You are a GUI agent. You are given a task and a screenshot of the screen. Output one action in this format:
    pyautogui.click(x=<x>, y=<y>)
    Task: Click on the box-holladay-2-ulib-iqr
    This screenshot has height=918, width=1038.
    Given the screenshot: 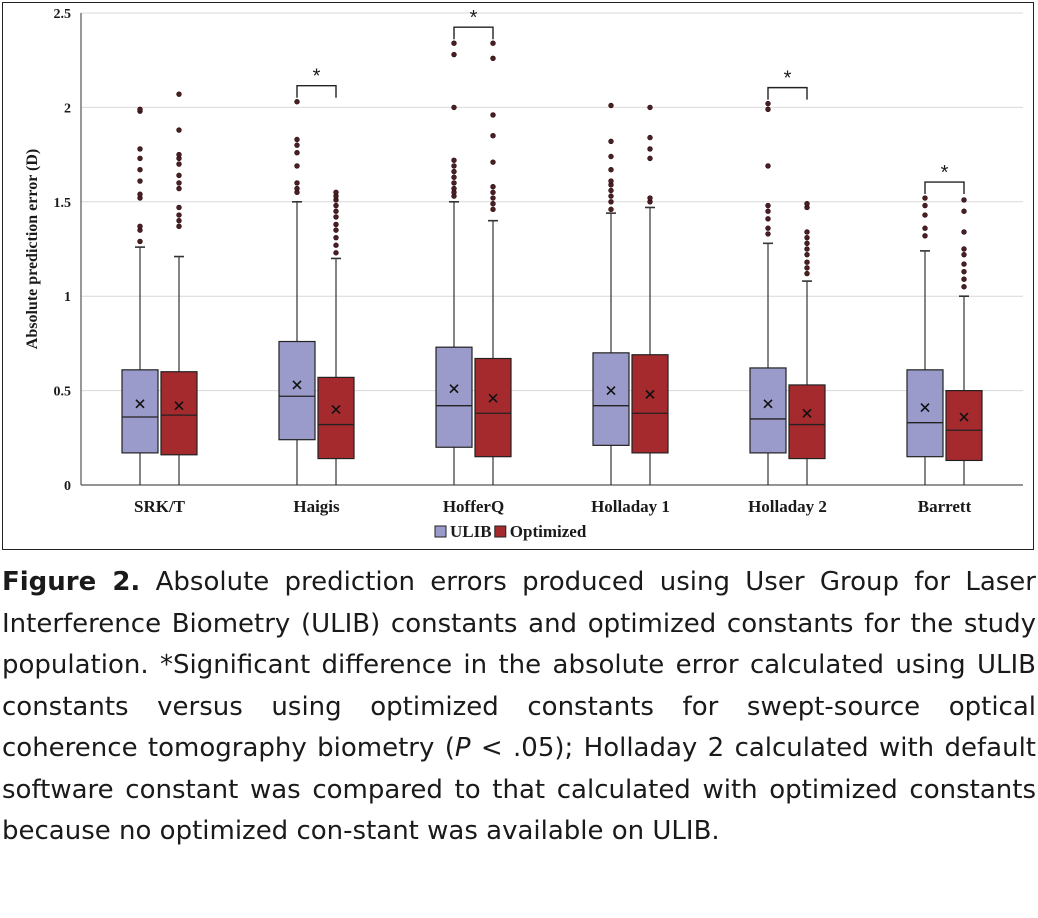 What is the action you would take?
    pyautogui.click(x=768, y=410)
    